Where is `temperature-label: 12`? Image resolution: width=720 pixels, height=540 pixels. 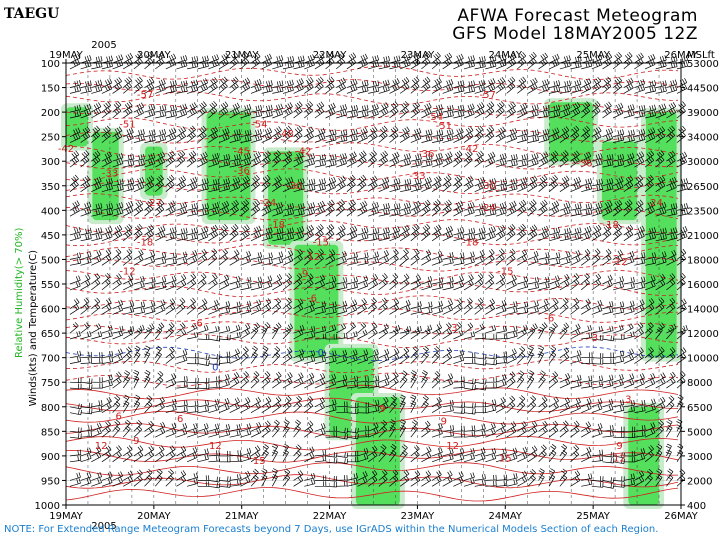
temperature-label: 12 is located at coordinates (619, 458).